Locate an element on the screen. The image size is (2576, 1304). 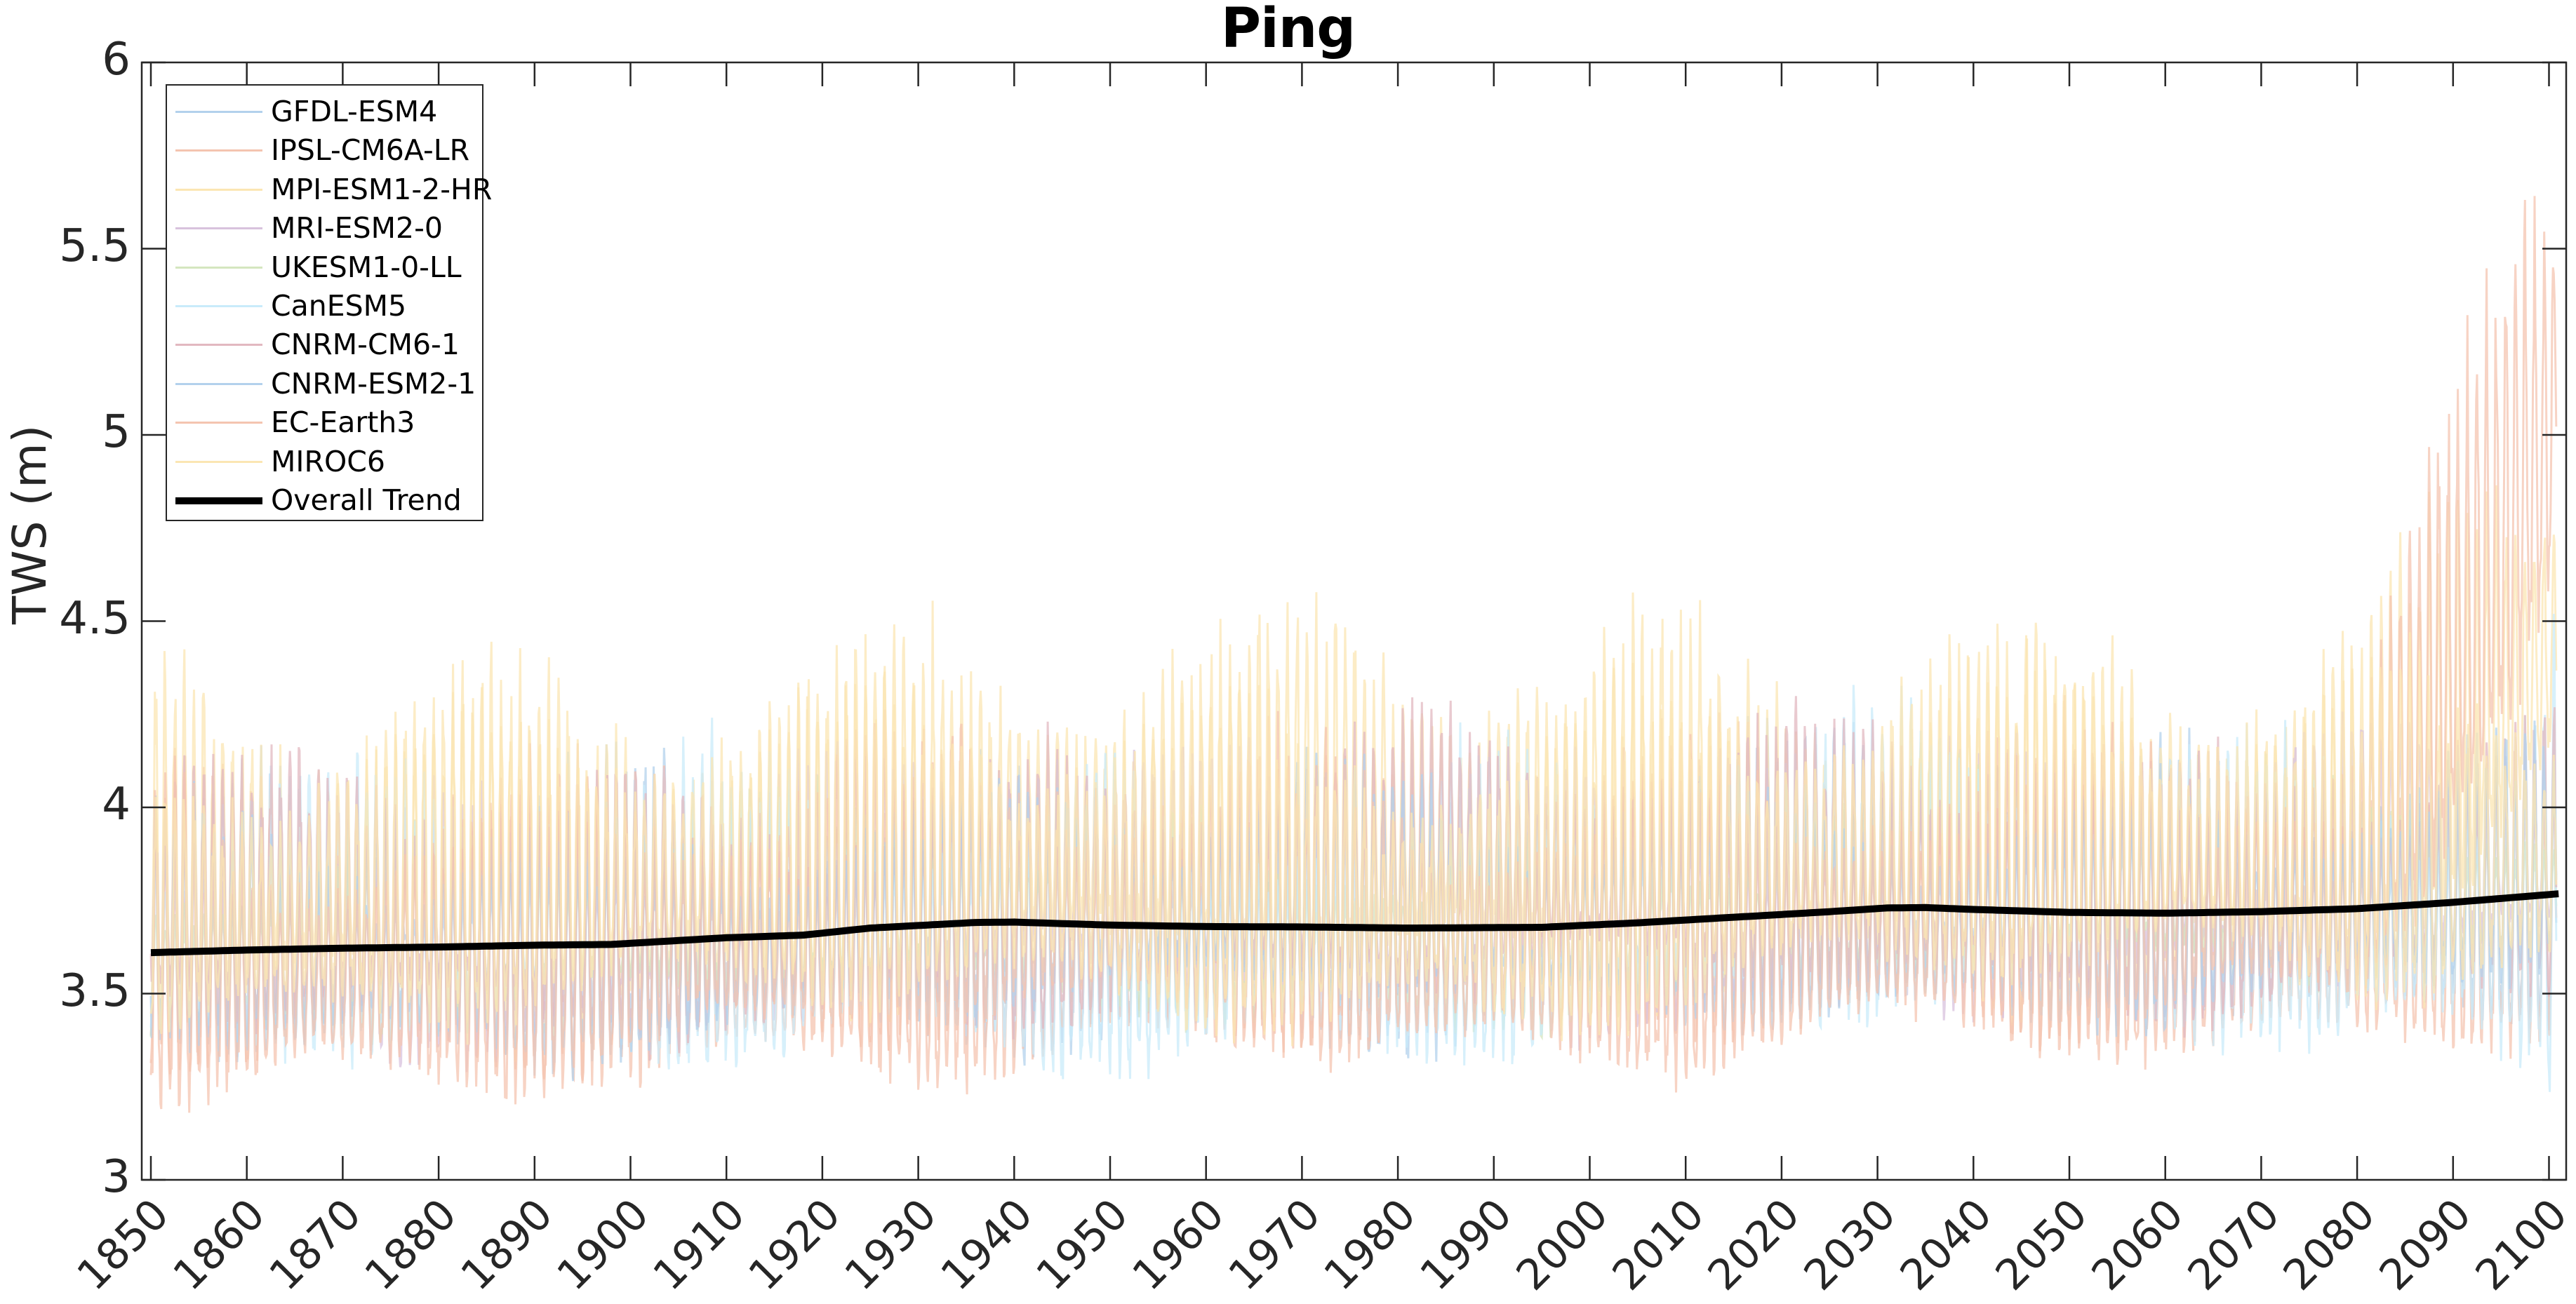
legend-label: Overall Trend is located at coordinates (367, 500).